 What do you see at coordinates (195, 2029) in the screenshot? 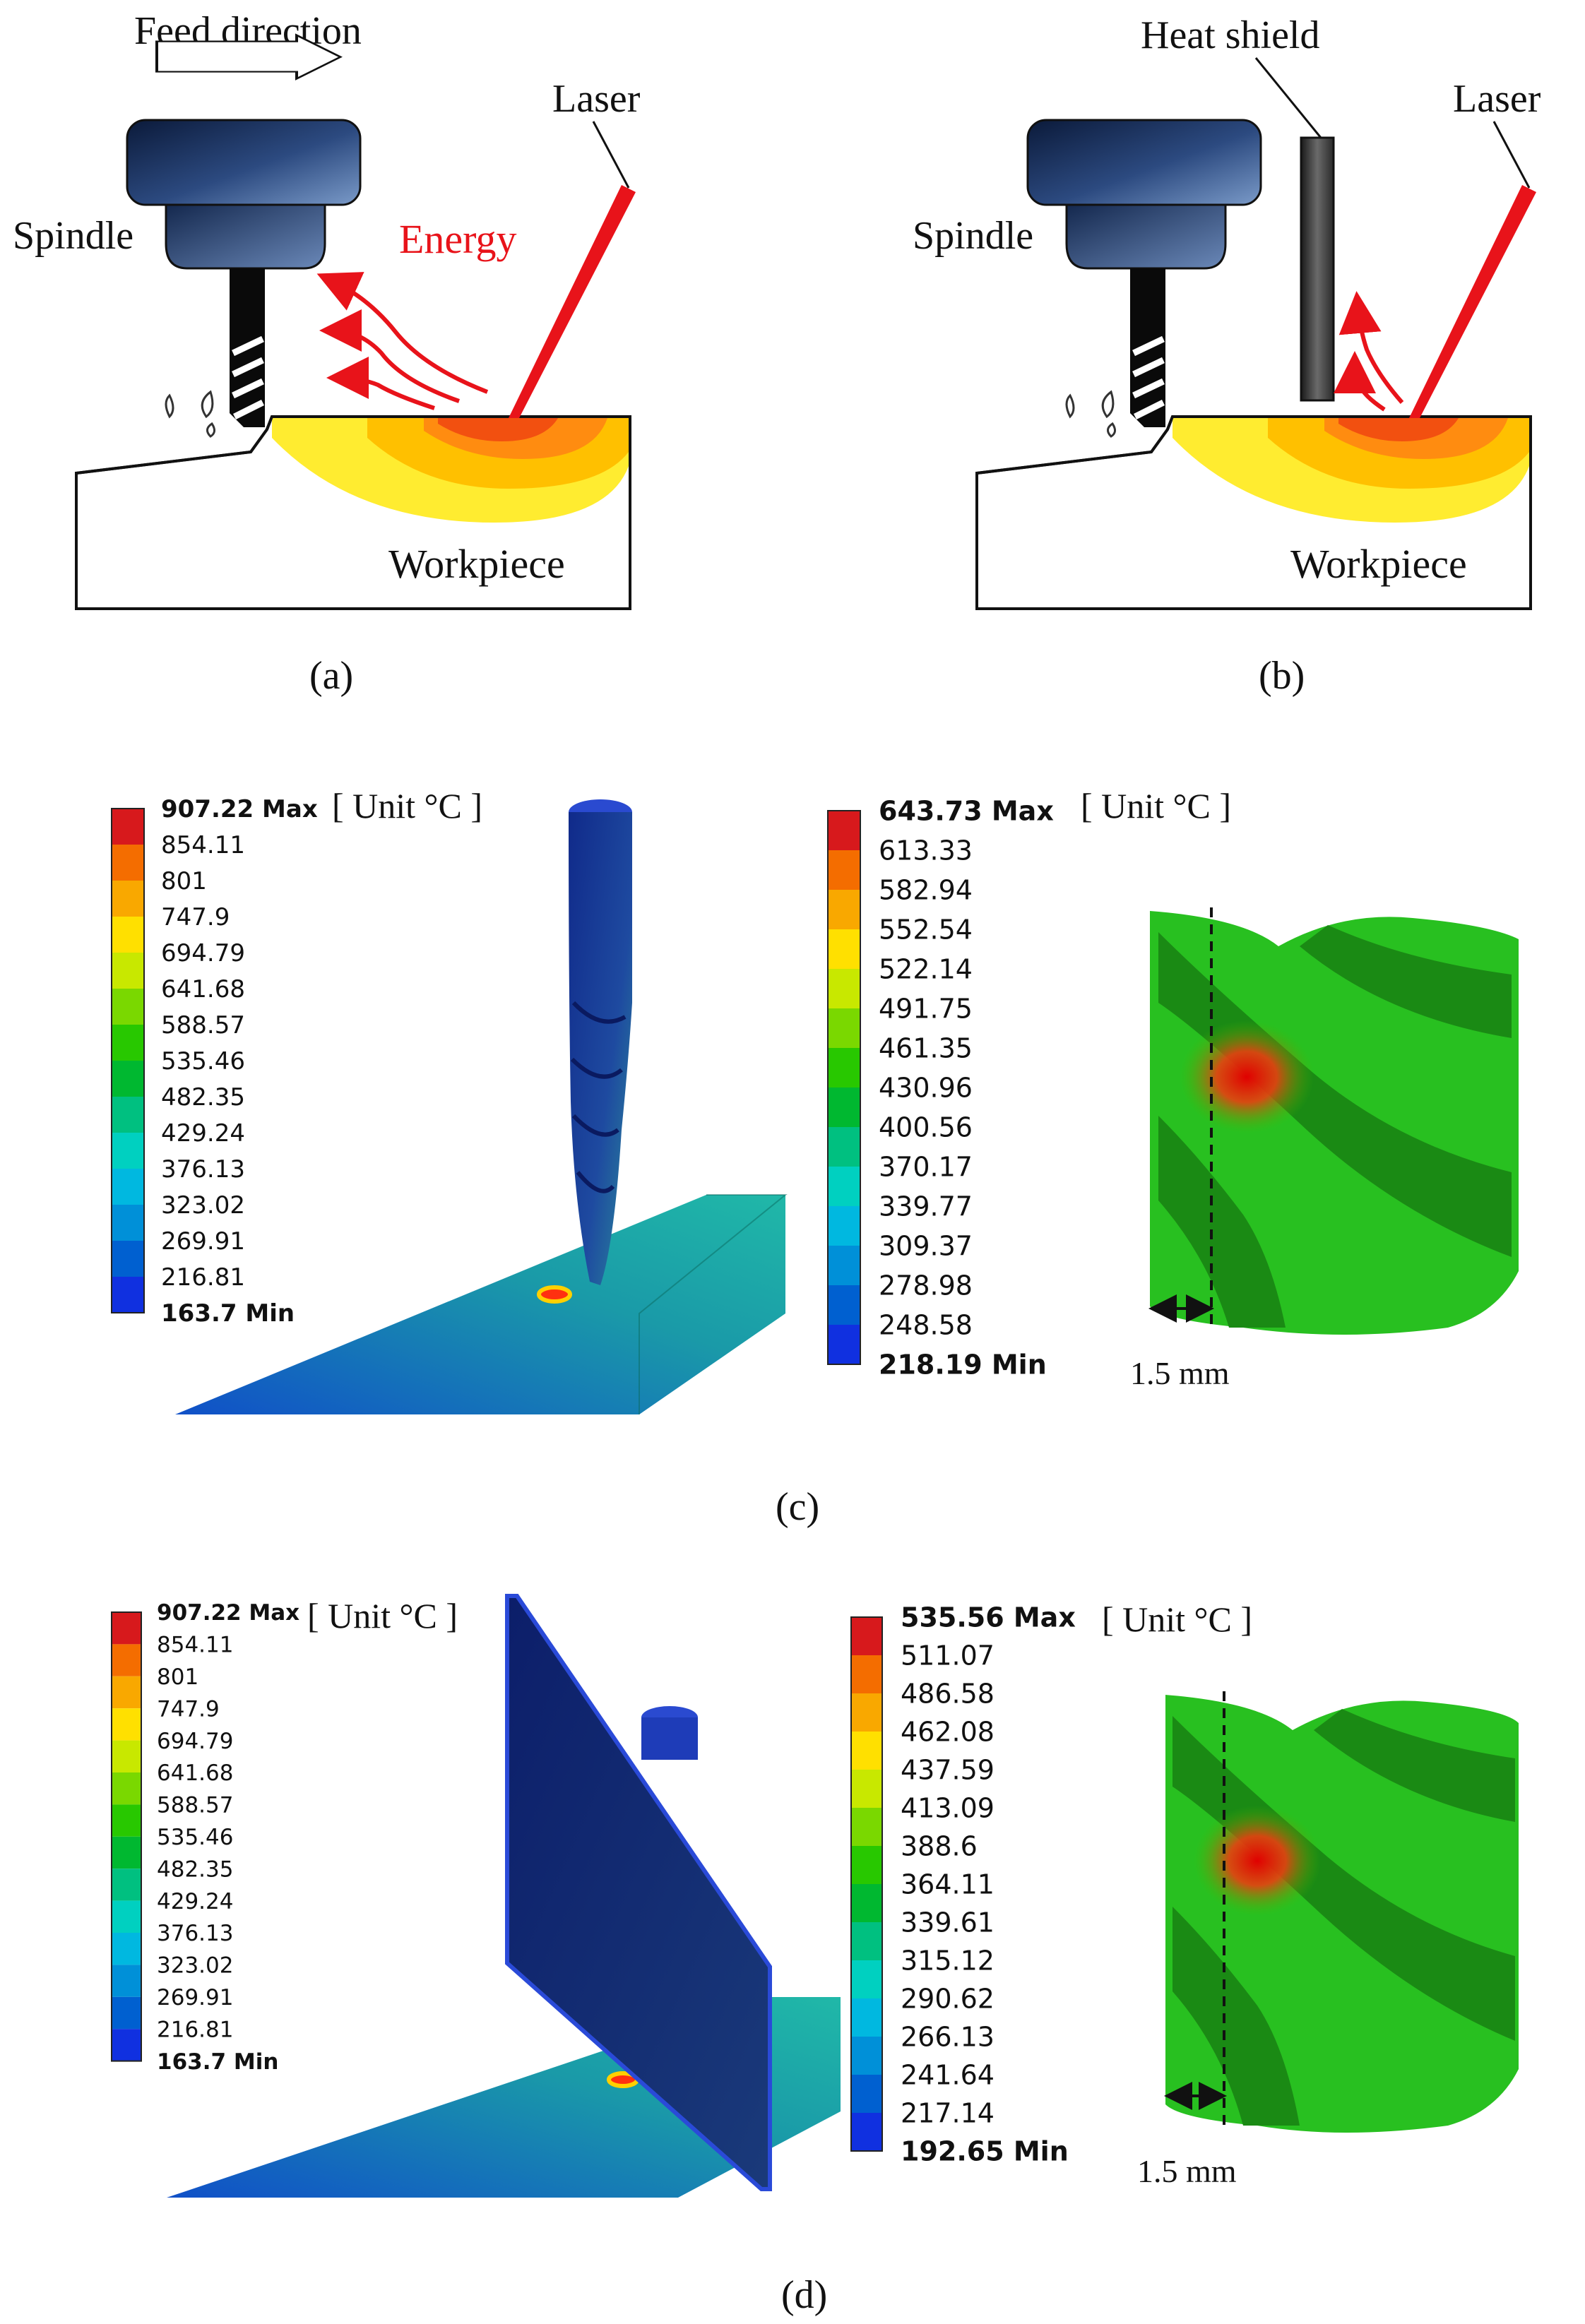
I see `legend-tick-label: 216.81` at bounding box center [195, 2029].